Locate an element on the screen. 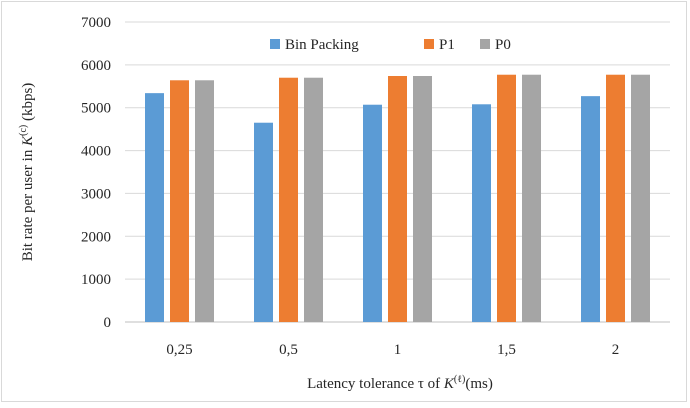  y-tick-label: 1000 is located at coordinates (96, 280).